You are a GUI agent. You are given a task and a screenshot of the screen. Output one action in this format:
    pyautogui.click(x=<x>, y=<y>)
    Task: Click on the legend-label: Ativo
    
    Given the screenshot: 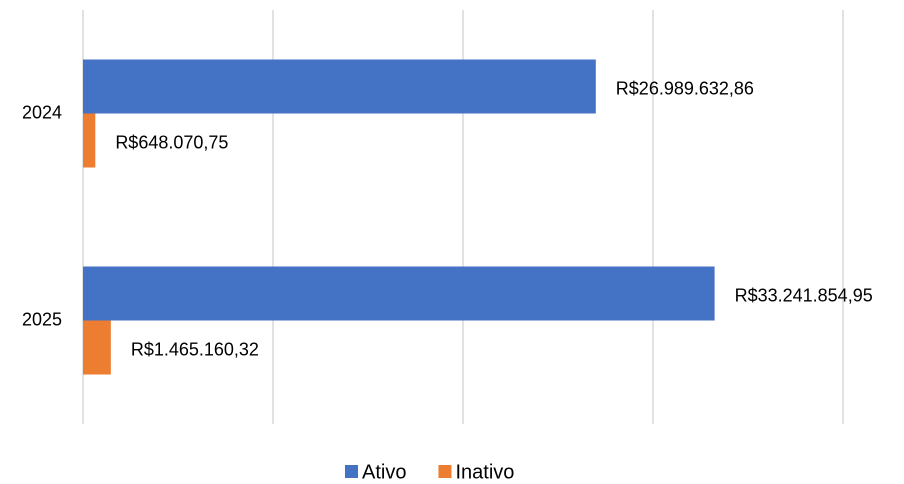 What is the action you would take?
    pyautogui.click(x=384, y=472)
    